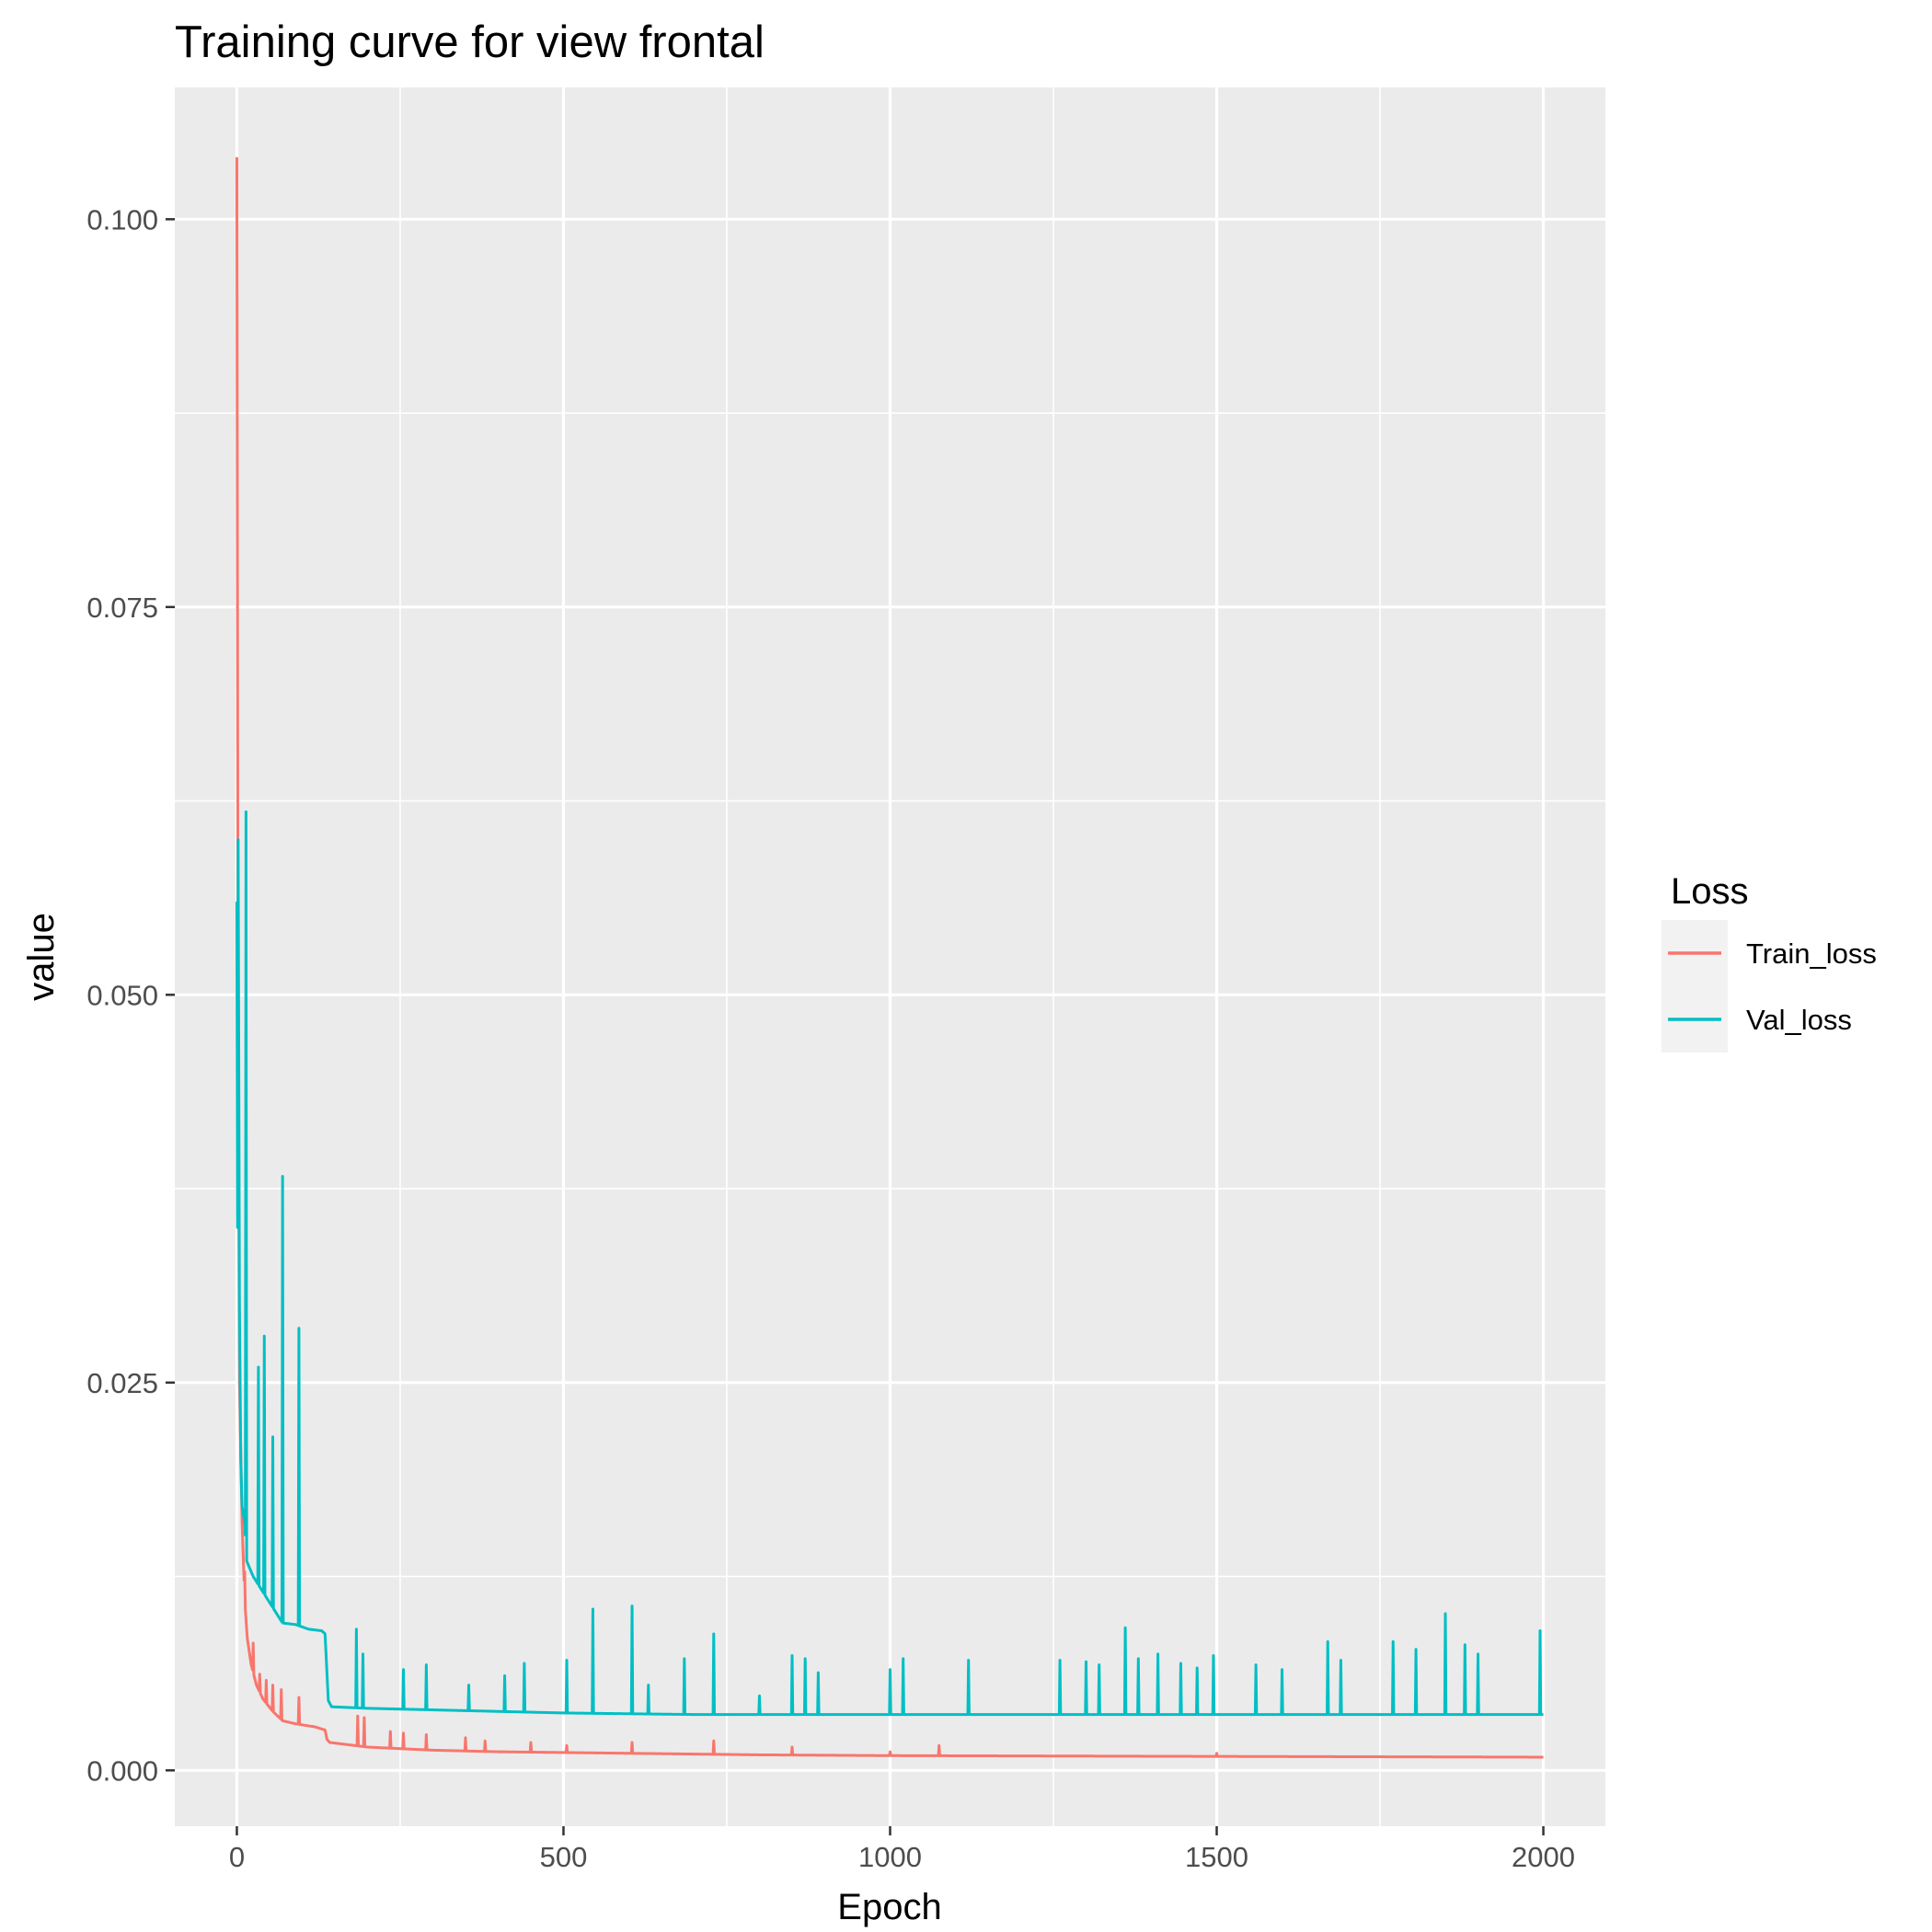 The height and width of the screenshot is (1932, 1932). Describe the element at coordinates (122, 1770) in the screenshot. I see `y-tick-label-0: 0.000` at that location.